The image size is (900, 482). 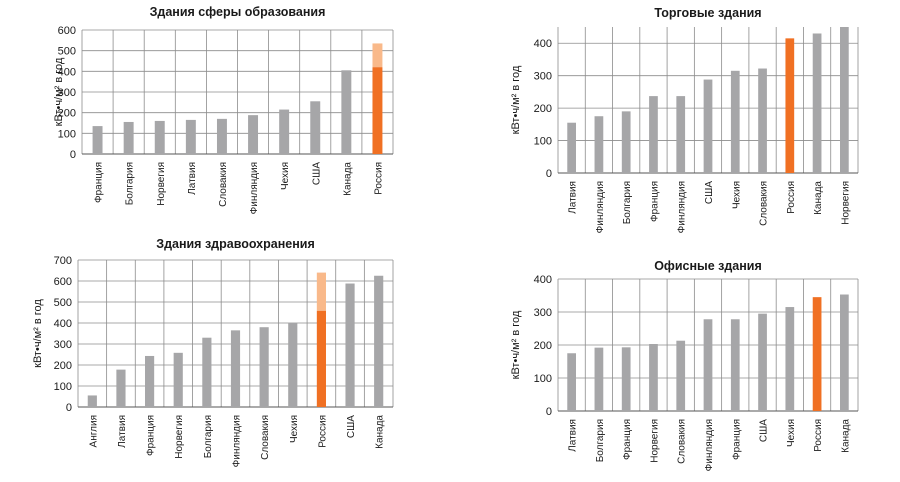 What do you see at coordinates (708, 266) in the screenshot?
I see `chart-title: Офисные здания` at bounding box center [708, 266].